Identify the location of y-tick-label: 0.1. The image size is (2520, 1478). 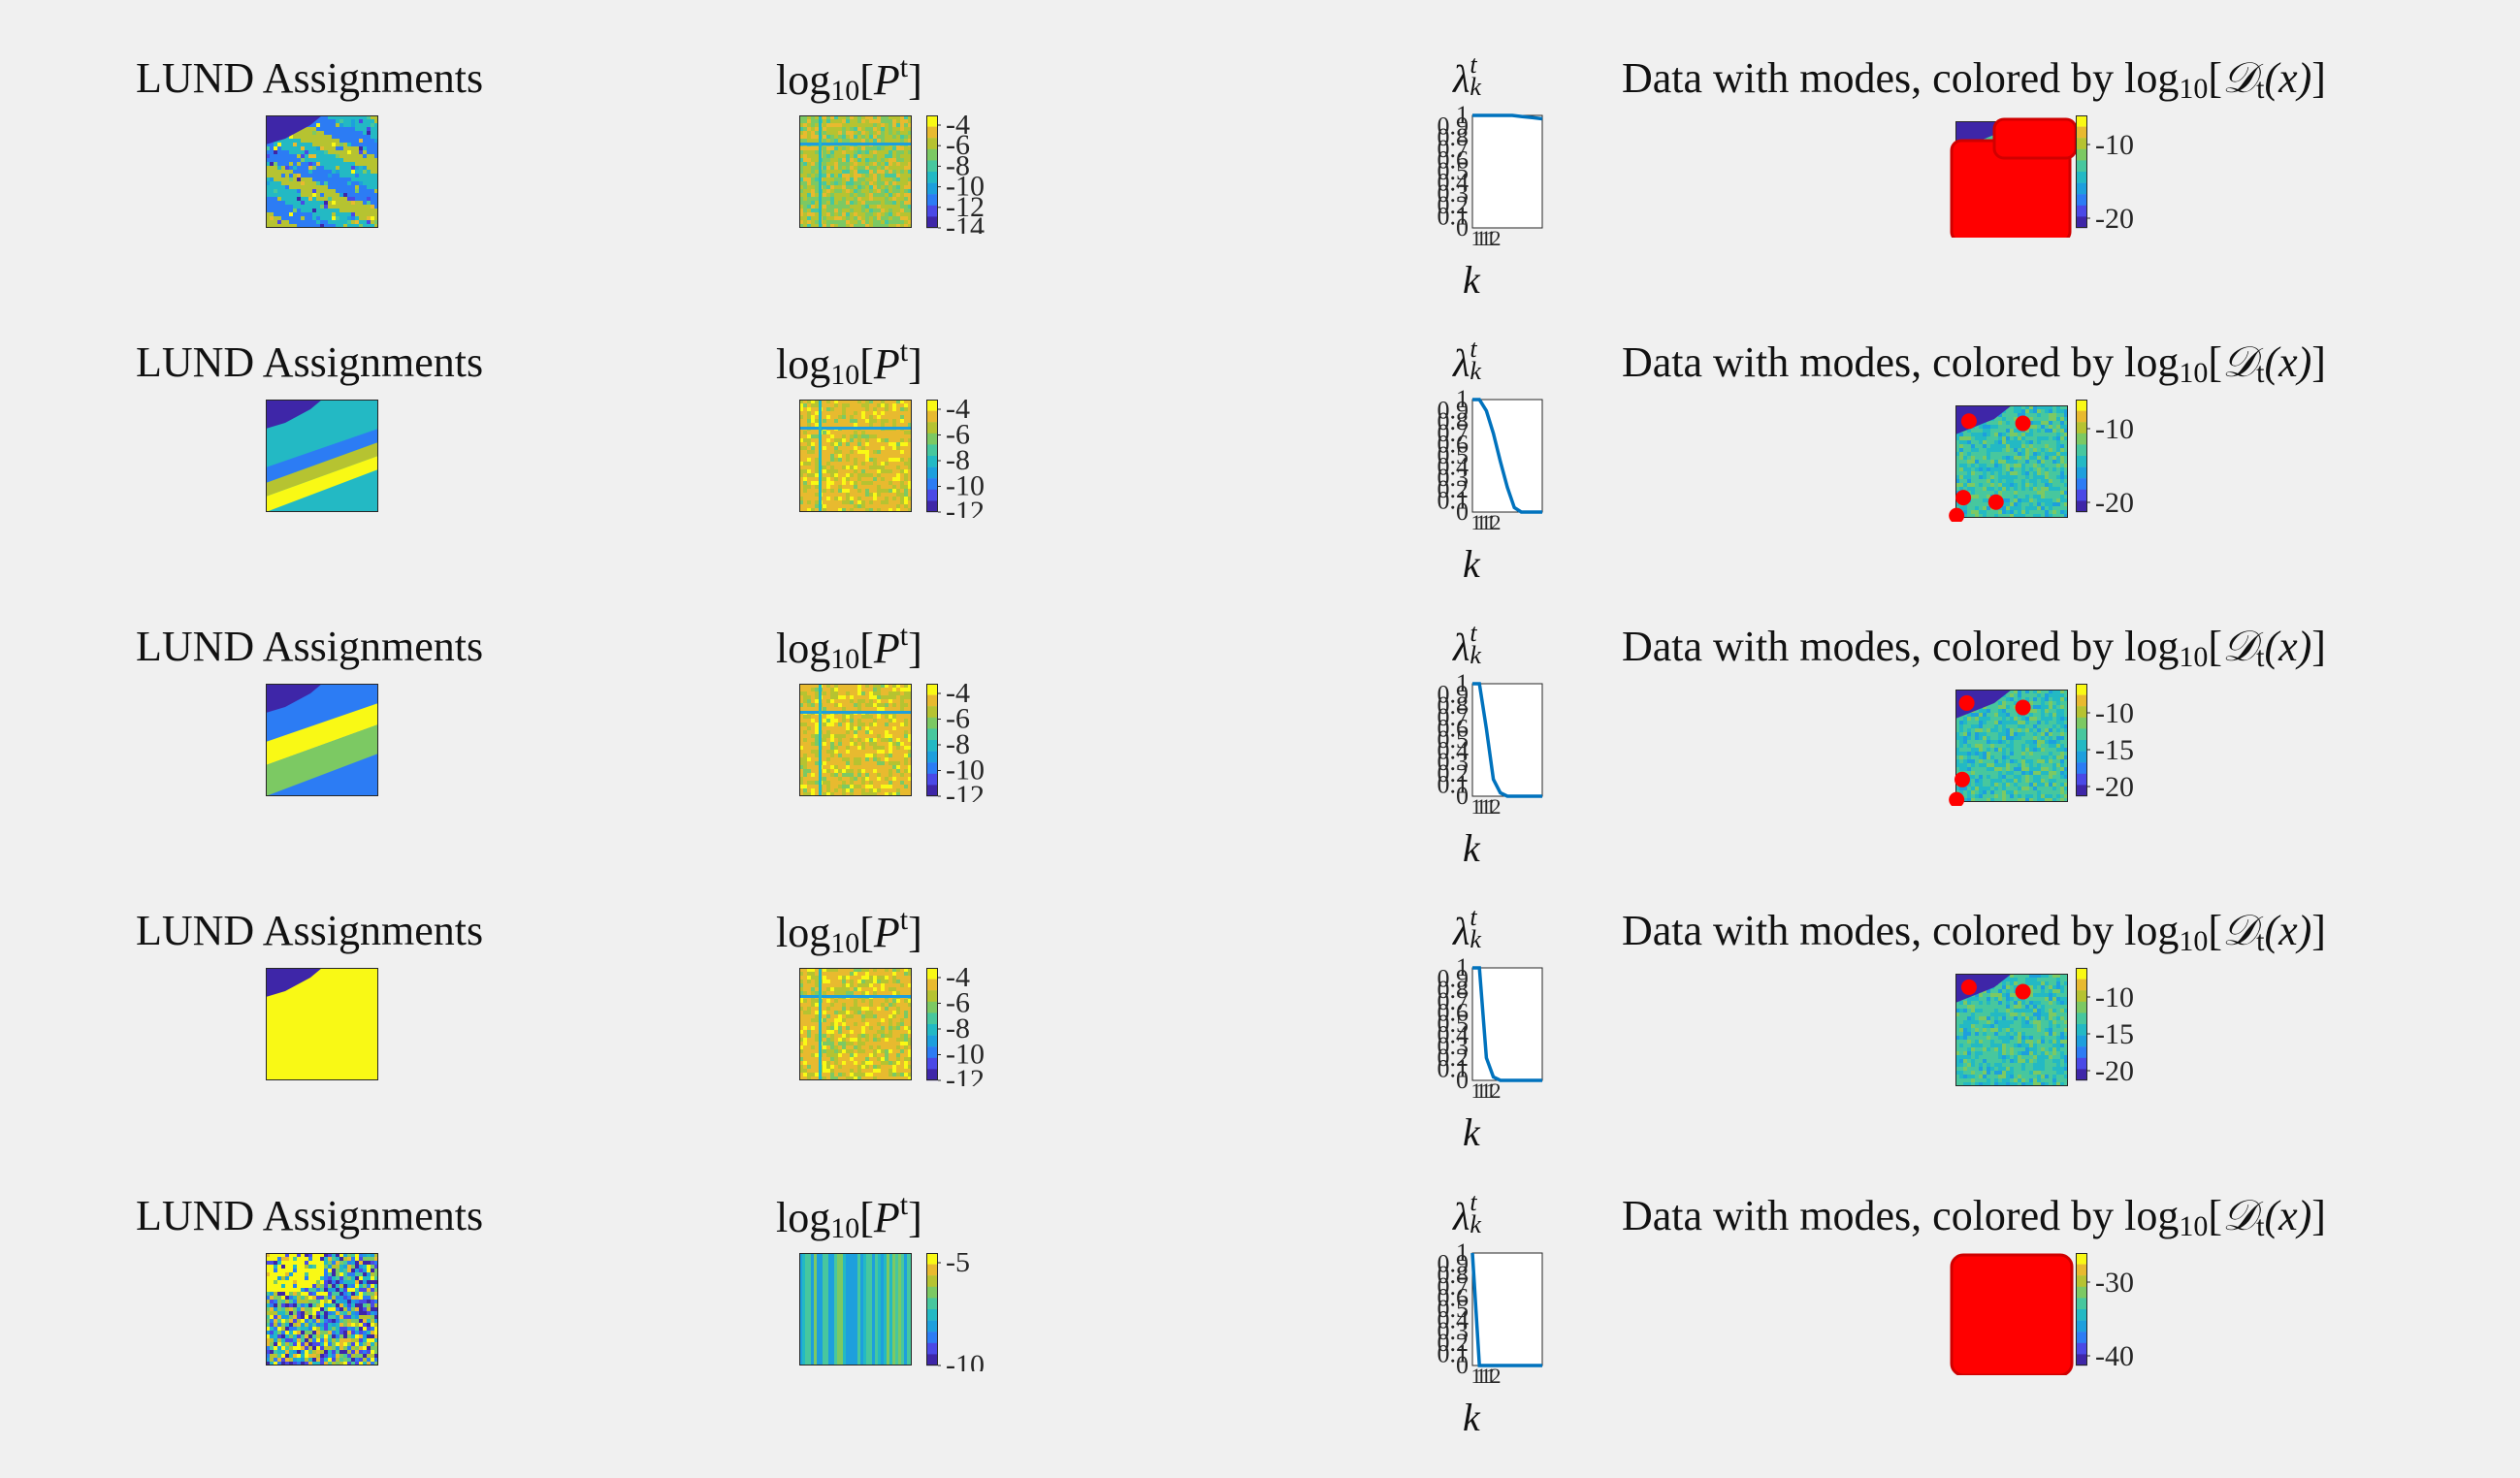
(1454, 500).